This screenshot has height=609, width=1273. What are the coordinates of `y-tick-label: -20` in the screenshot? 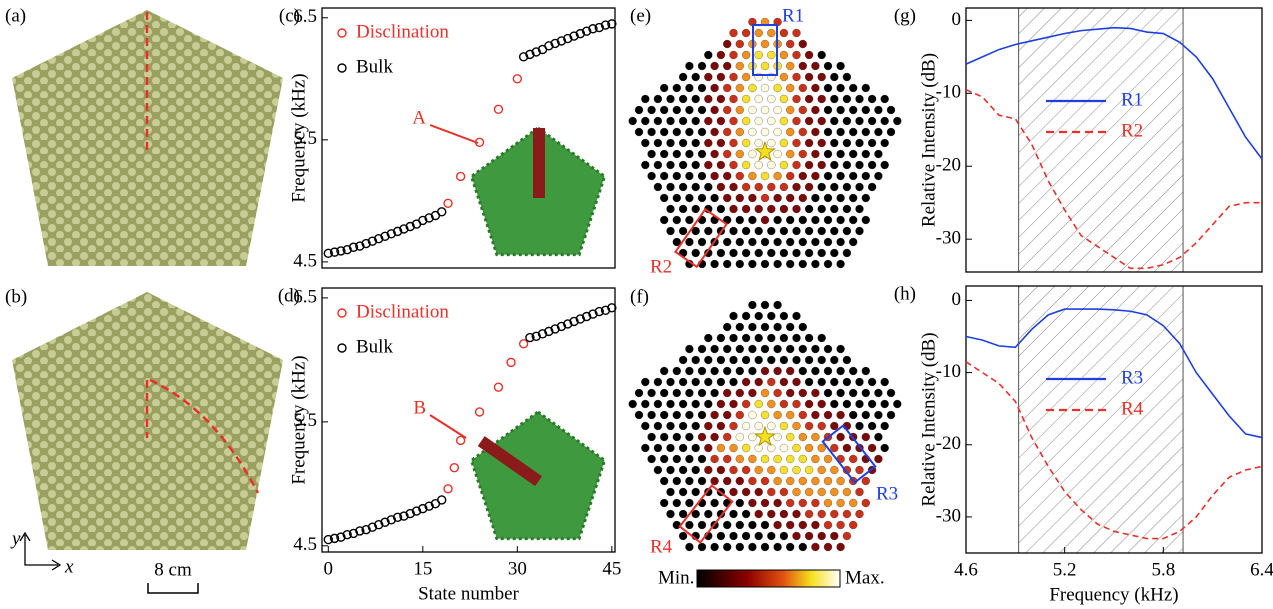 It's located at (948, 165).